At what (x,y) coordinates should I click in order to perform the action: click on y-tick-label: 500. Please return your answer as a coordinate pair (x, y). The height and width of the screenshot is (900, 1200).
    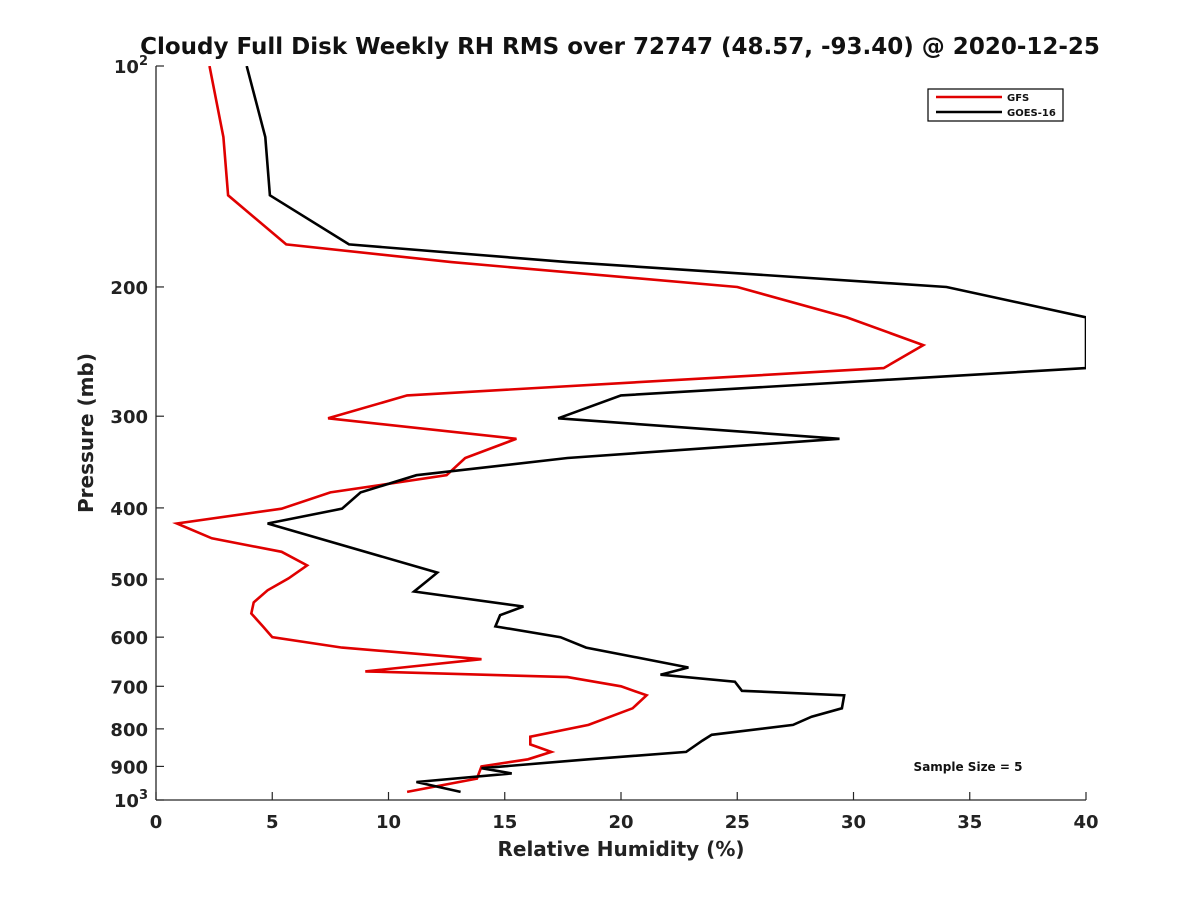
    Looking at the image, I should click on (129, 580).